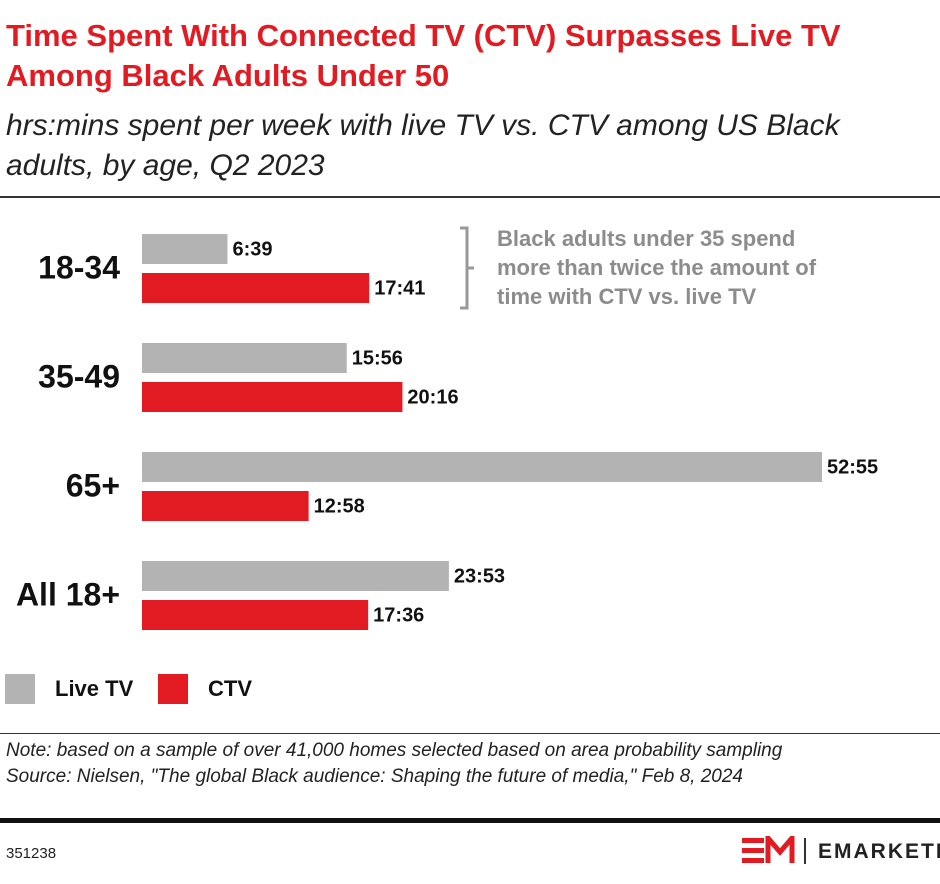  I want to click on chart-id: 351238, so click(31, 853).